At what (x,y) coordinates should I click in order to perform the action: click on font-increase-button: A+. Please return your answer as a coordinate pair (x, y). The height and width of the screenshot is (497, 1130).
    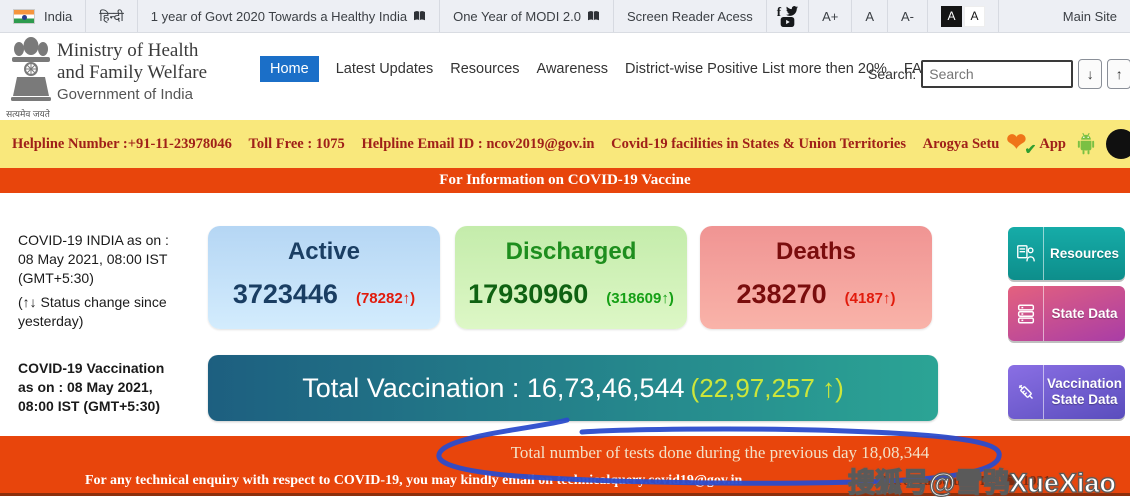
    Looking at the image, I should click on (831, 16).